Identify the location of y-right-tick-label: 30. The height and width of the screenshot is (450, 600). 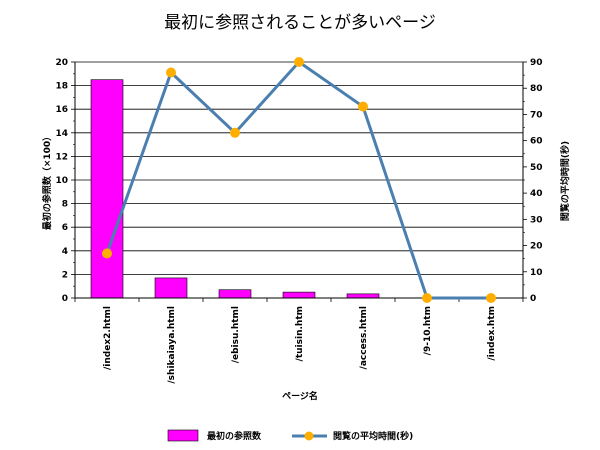
(536, 220).